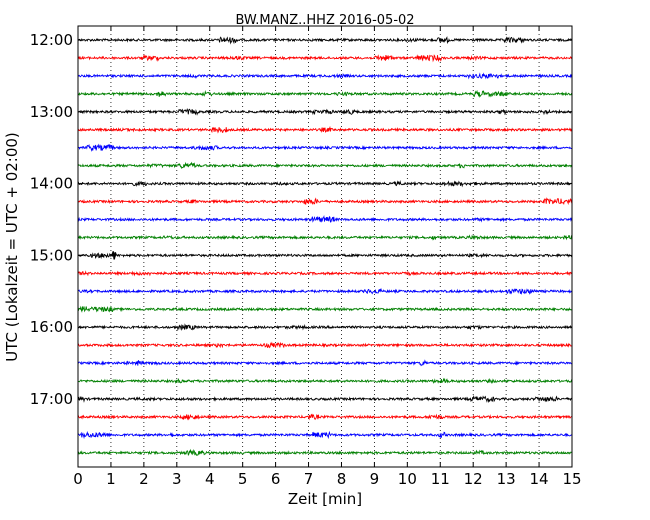  What do you see at coordinates (51, 327) in the screenshot?
I see `y-tick-label: 16:00` at bounding box center [51, 327].